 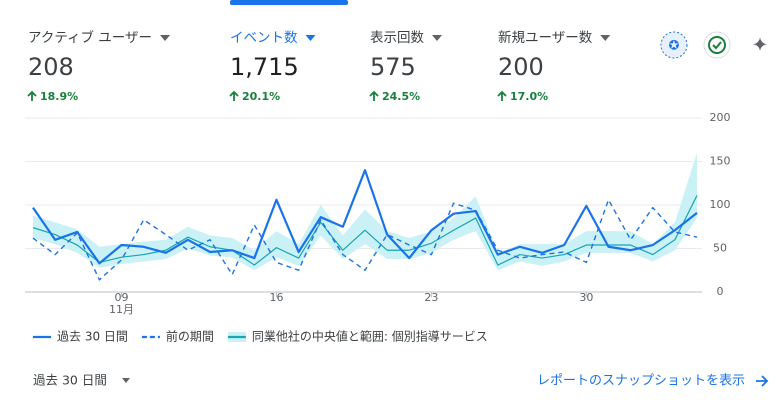 What do you see at coordinates (397, 38) in the screenshot?
I see `metric-label: 表示回数` at bounding box center [397, 38].